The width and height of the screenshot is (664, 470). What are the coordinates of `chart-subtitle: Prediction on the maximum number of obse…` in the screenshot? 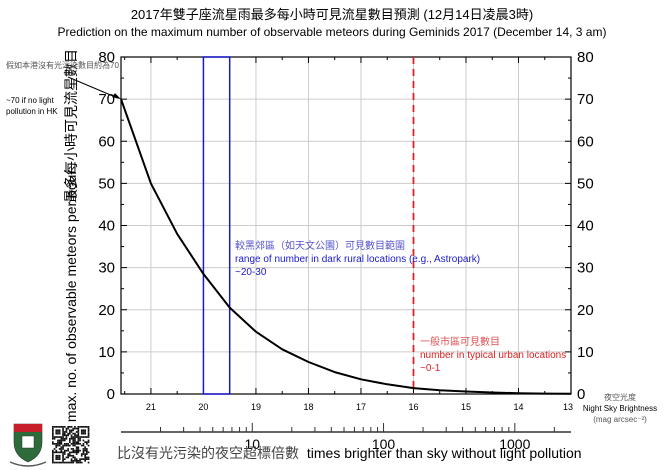 It's located at (332, 32).